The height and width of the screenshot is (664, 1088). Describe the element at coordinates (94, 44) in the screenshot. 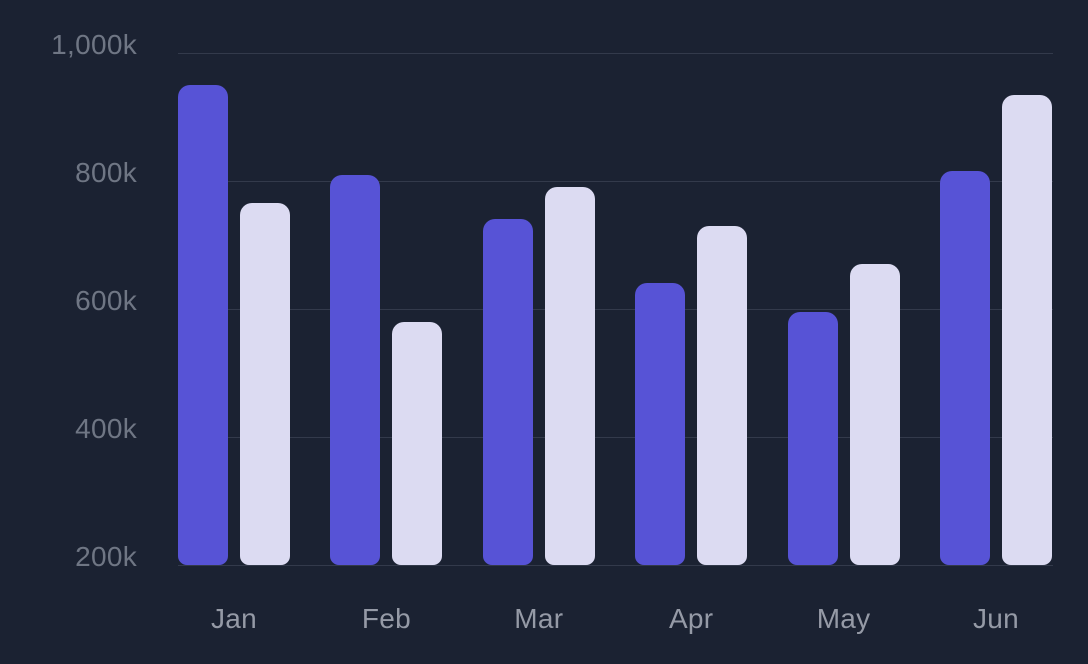

I see `y-axis-label: 1,000k` at that location.